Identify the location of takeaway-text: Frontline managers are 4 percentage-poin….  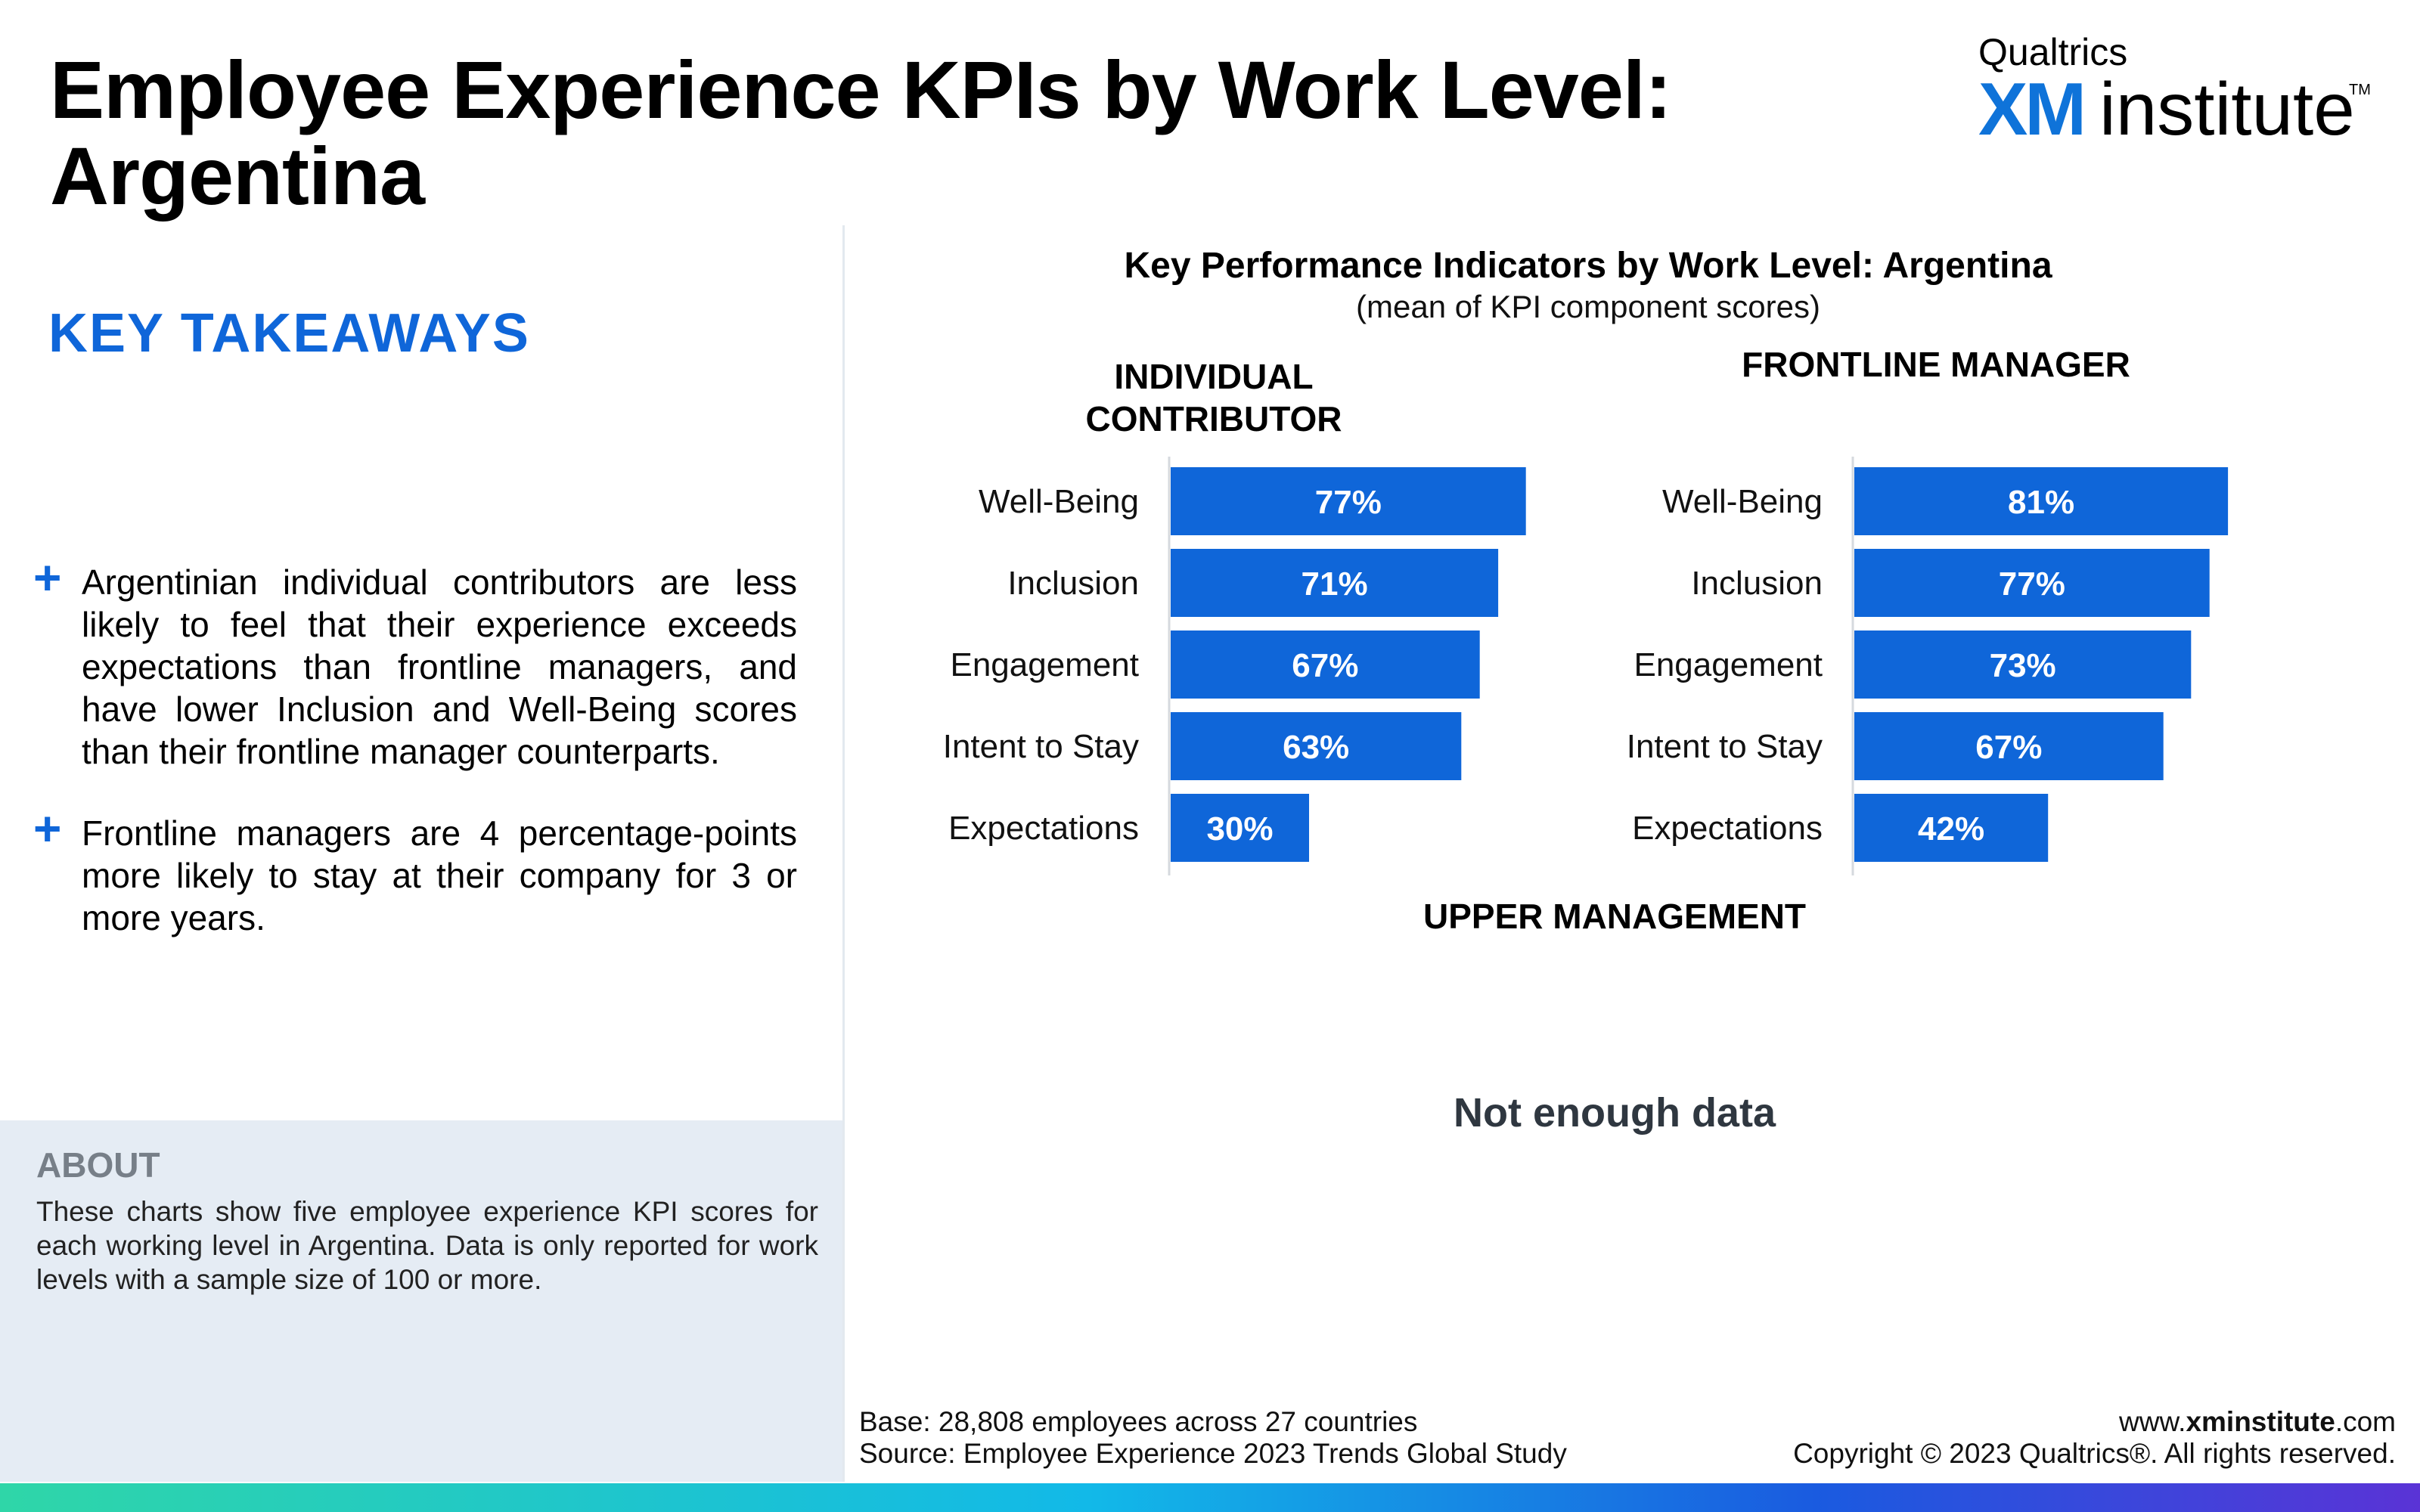
(439, 875).